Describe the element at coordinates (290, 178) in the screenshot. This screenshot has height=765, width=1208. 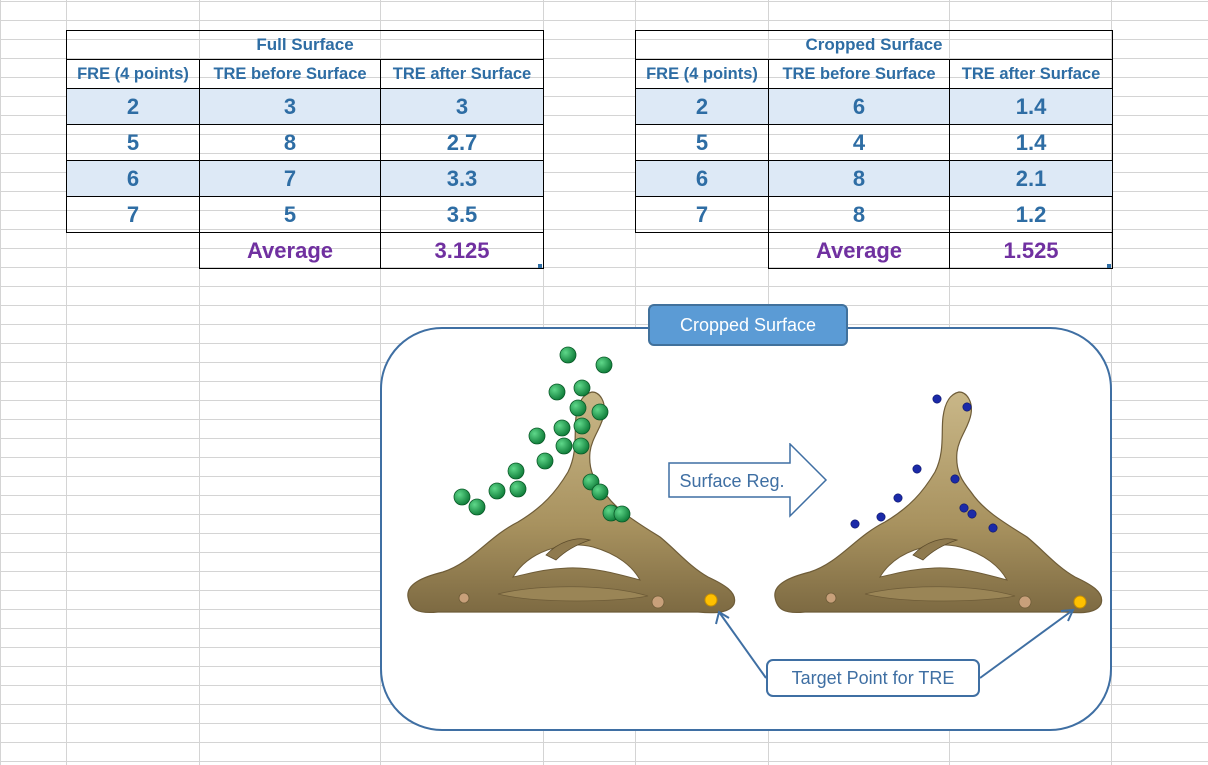
I see `cell-tre-before: 7` at that location.